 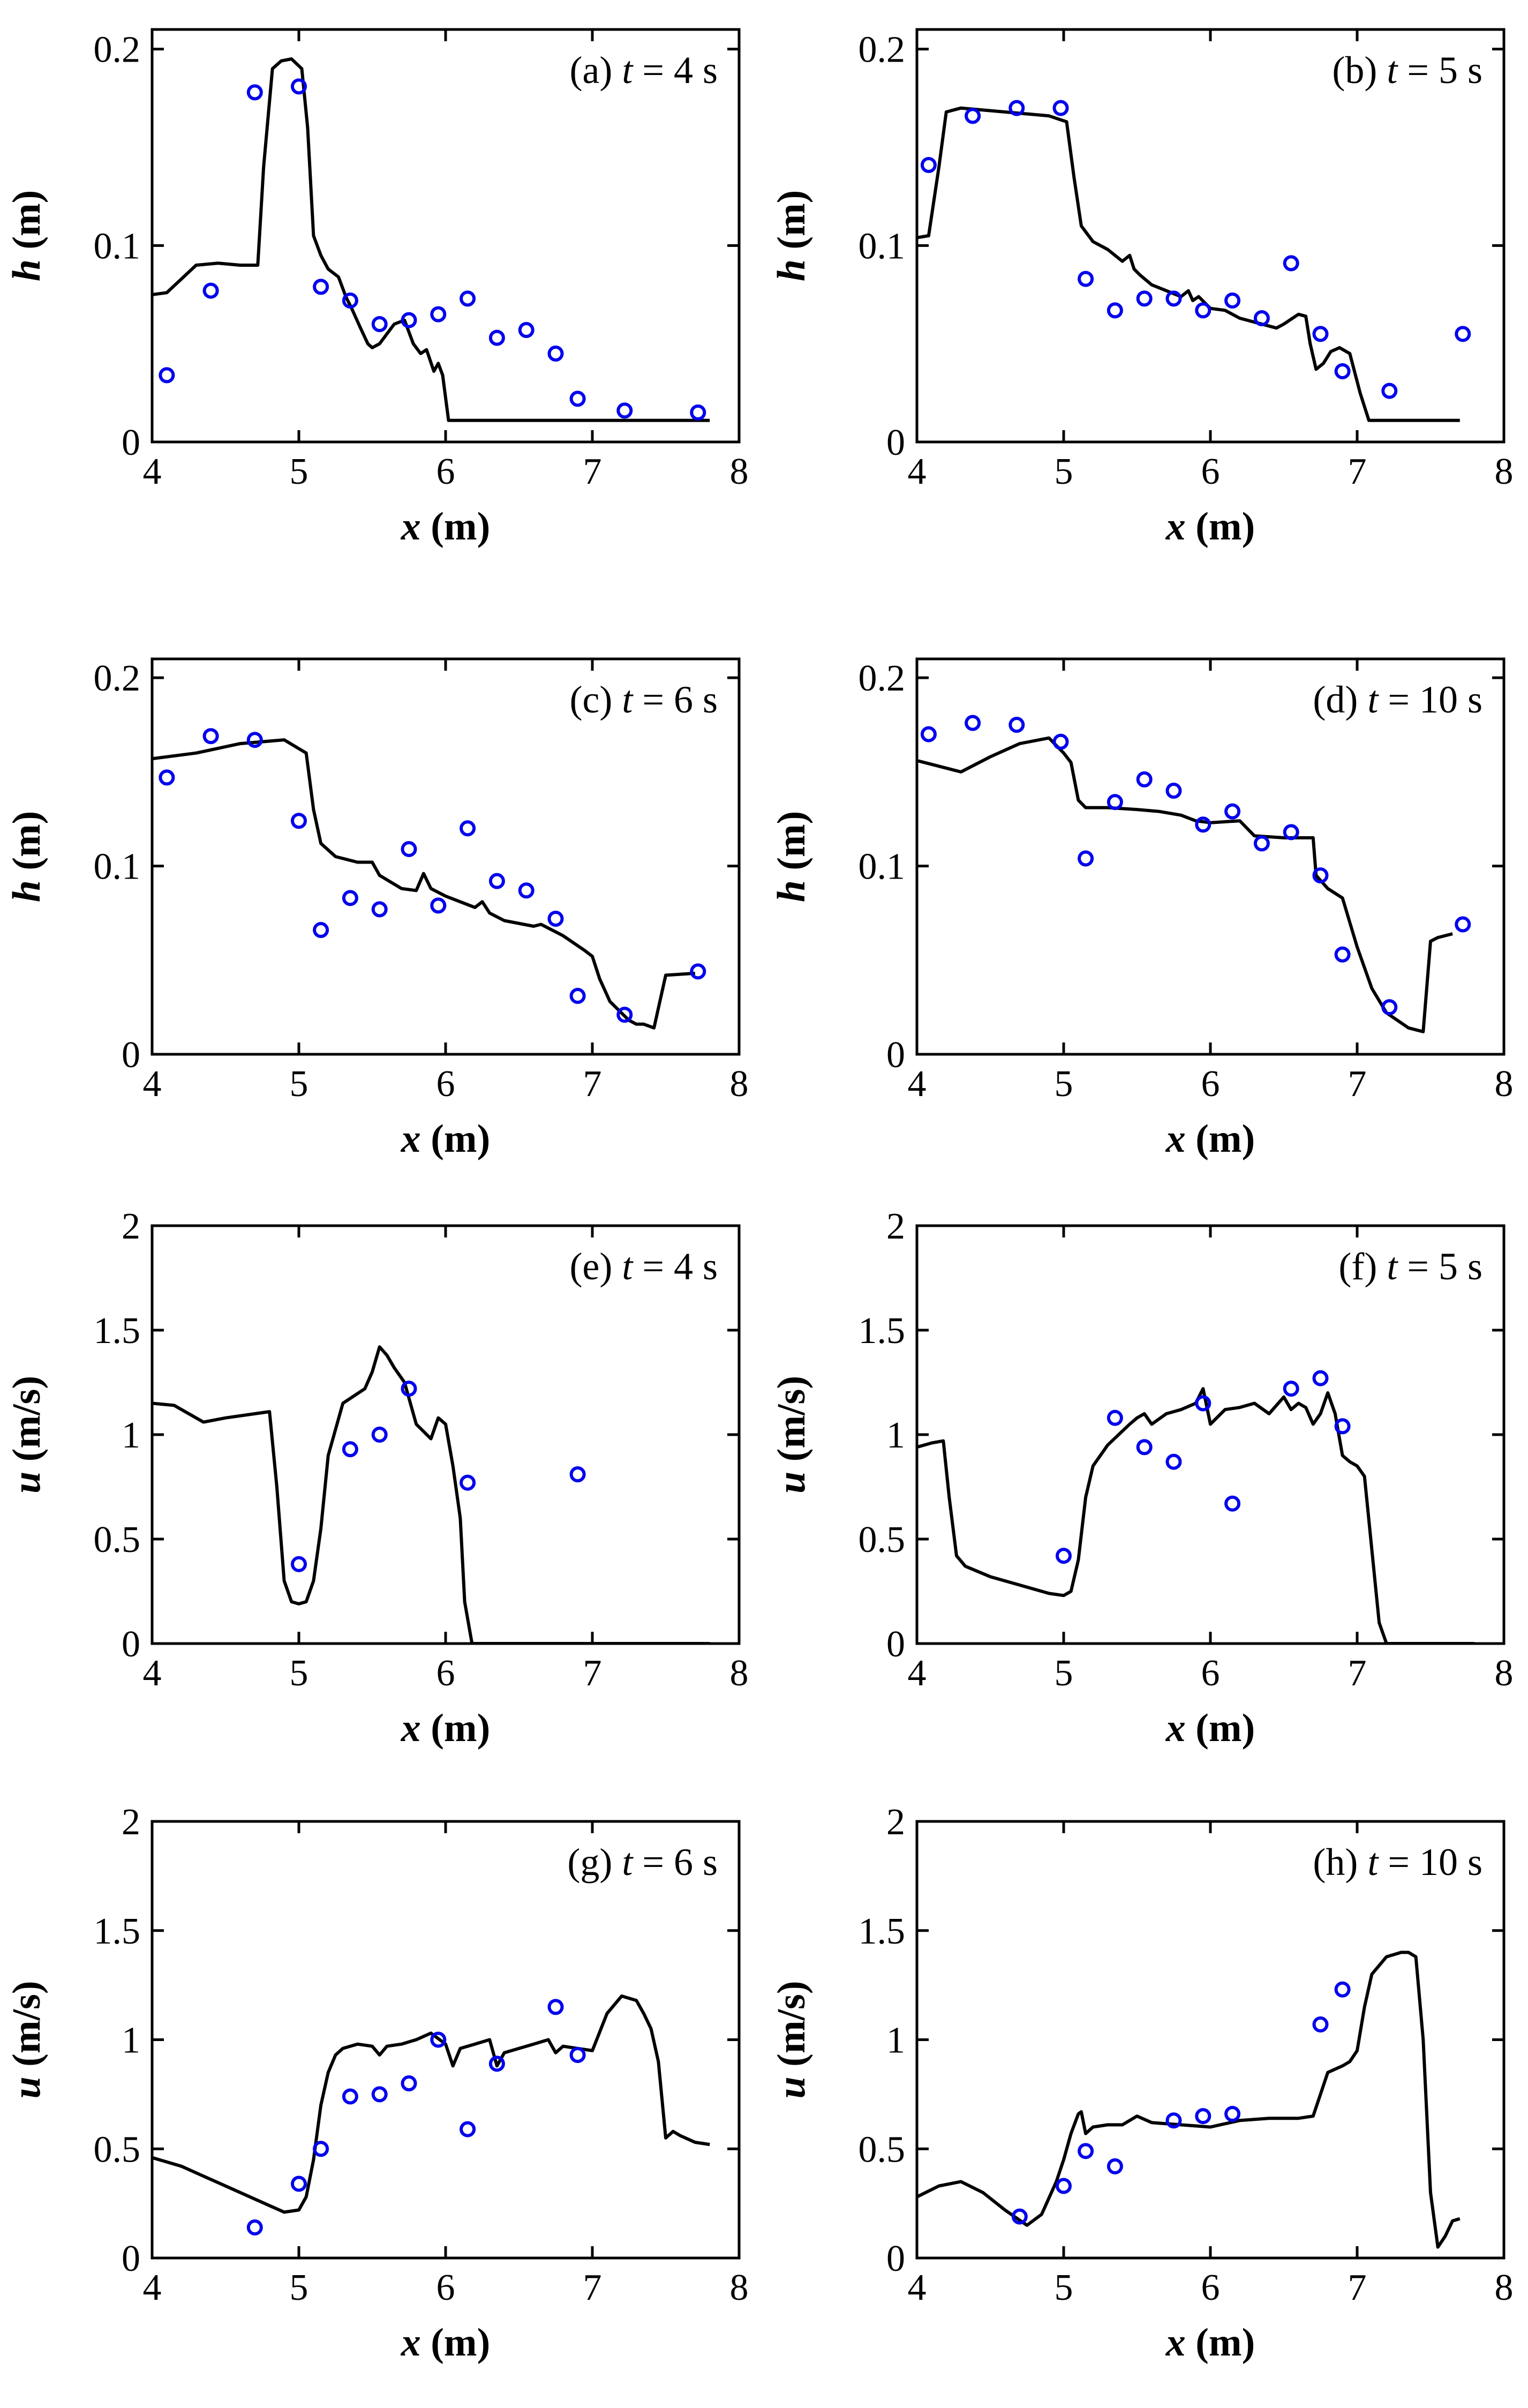 What do you see at coordinates (595, 699) in the screenshot?
I see `panel-letter: (c)` at bounding box center [595, 699].